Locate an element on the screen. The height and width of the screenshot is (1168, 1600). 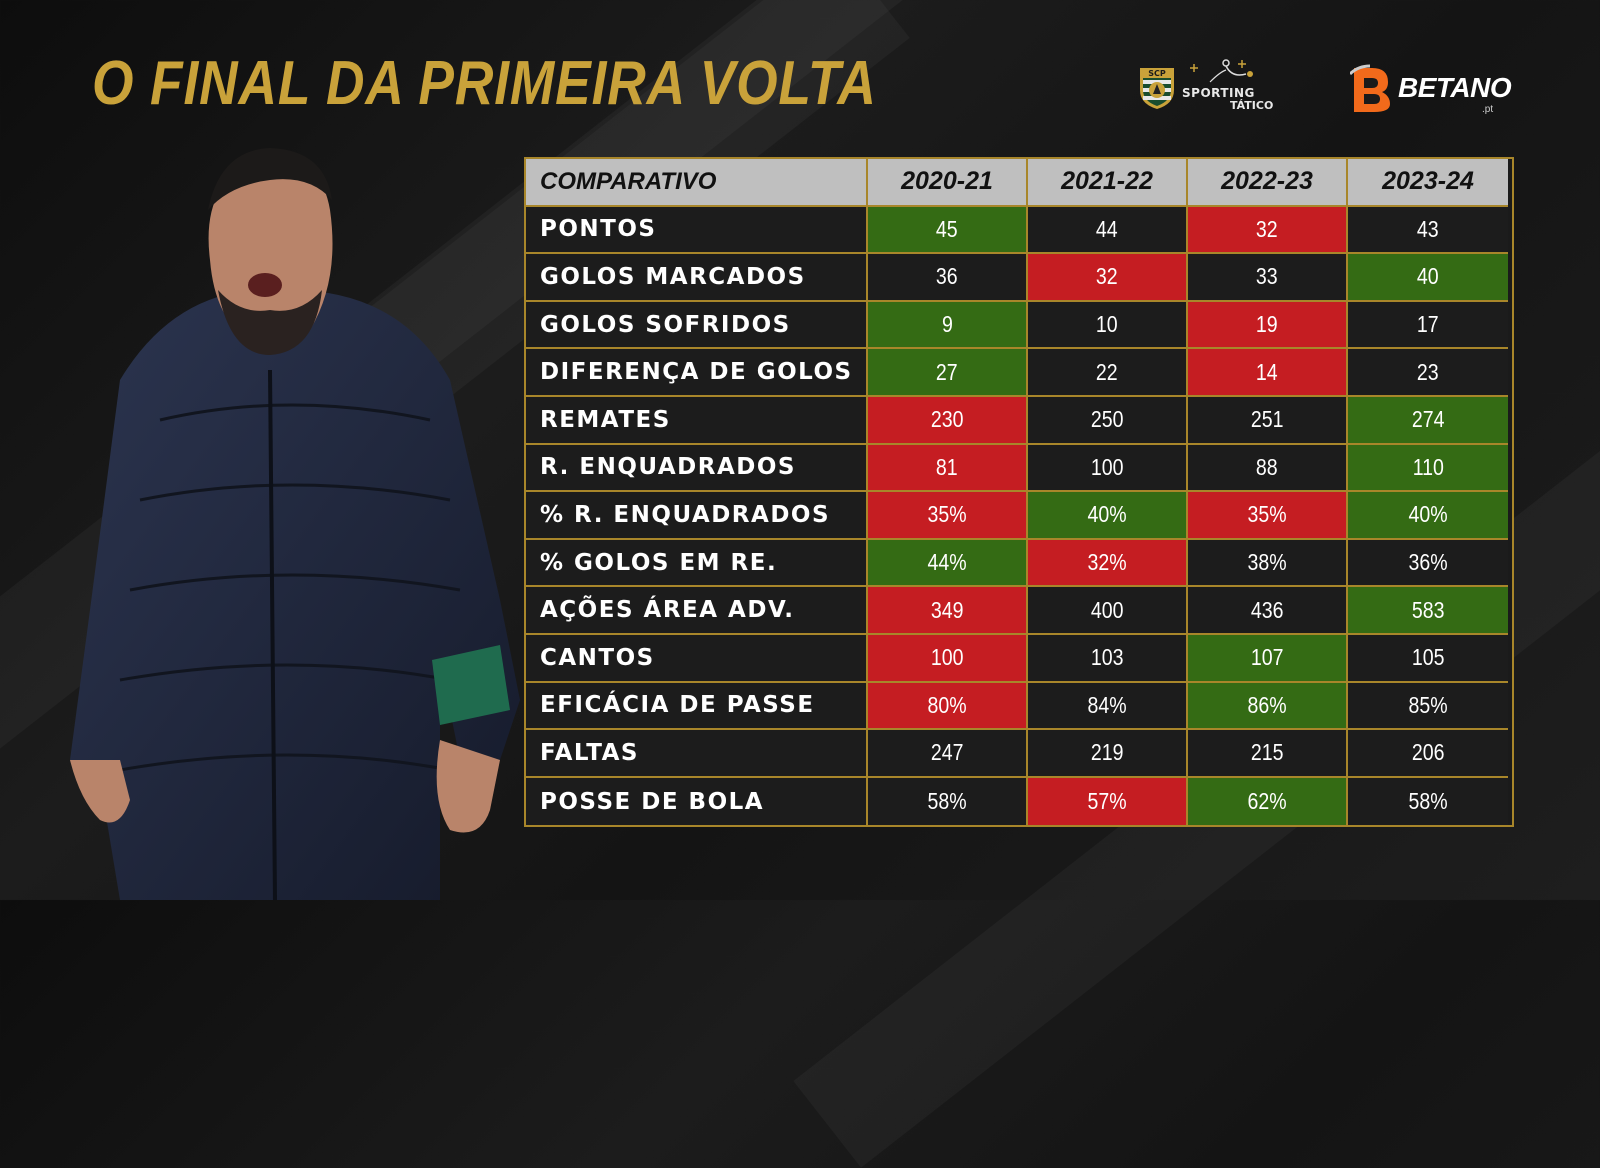
value-cell: 105 is located at coordinates (1428, 658).